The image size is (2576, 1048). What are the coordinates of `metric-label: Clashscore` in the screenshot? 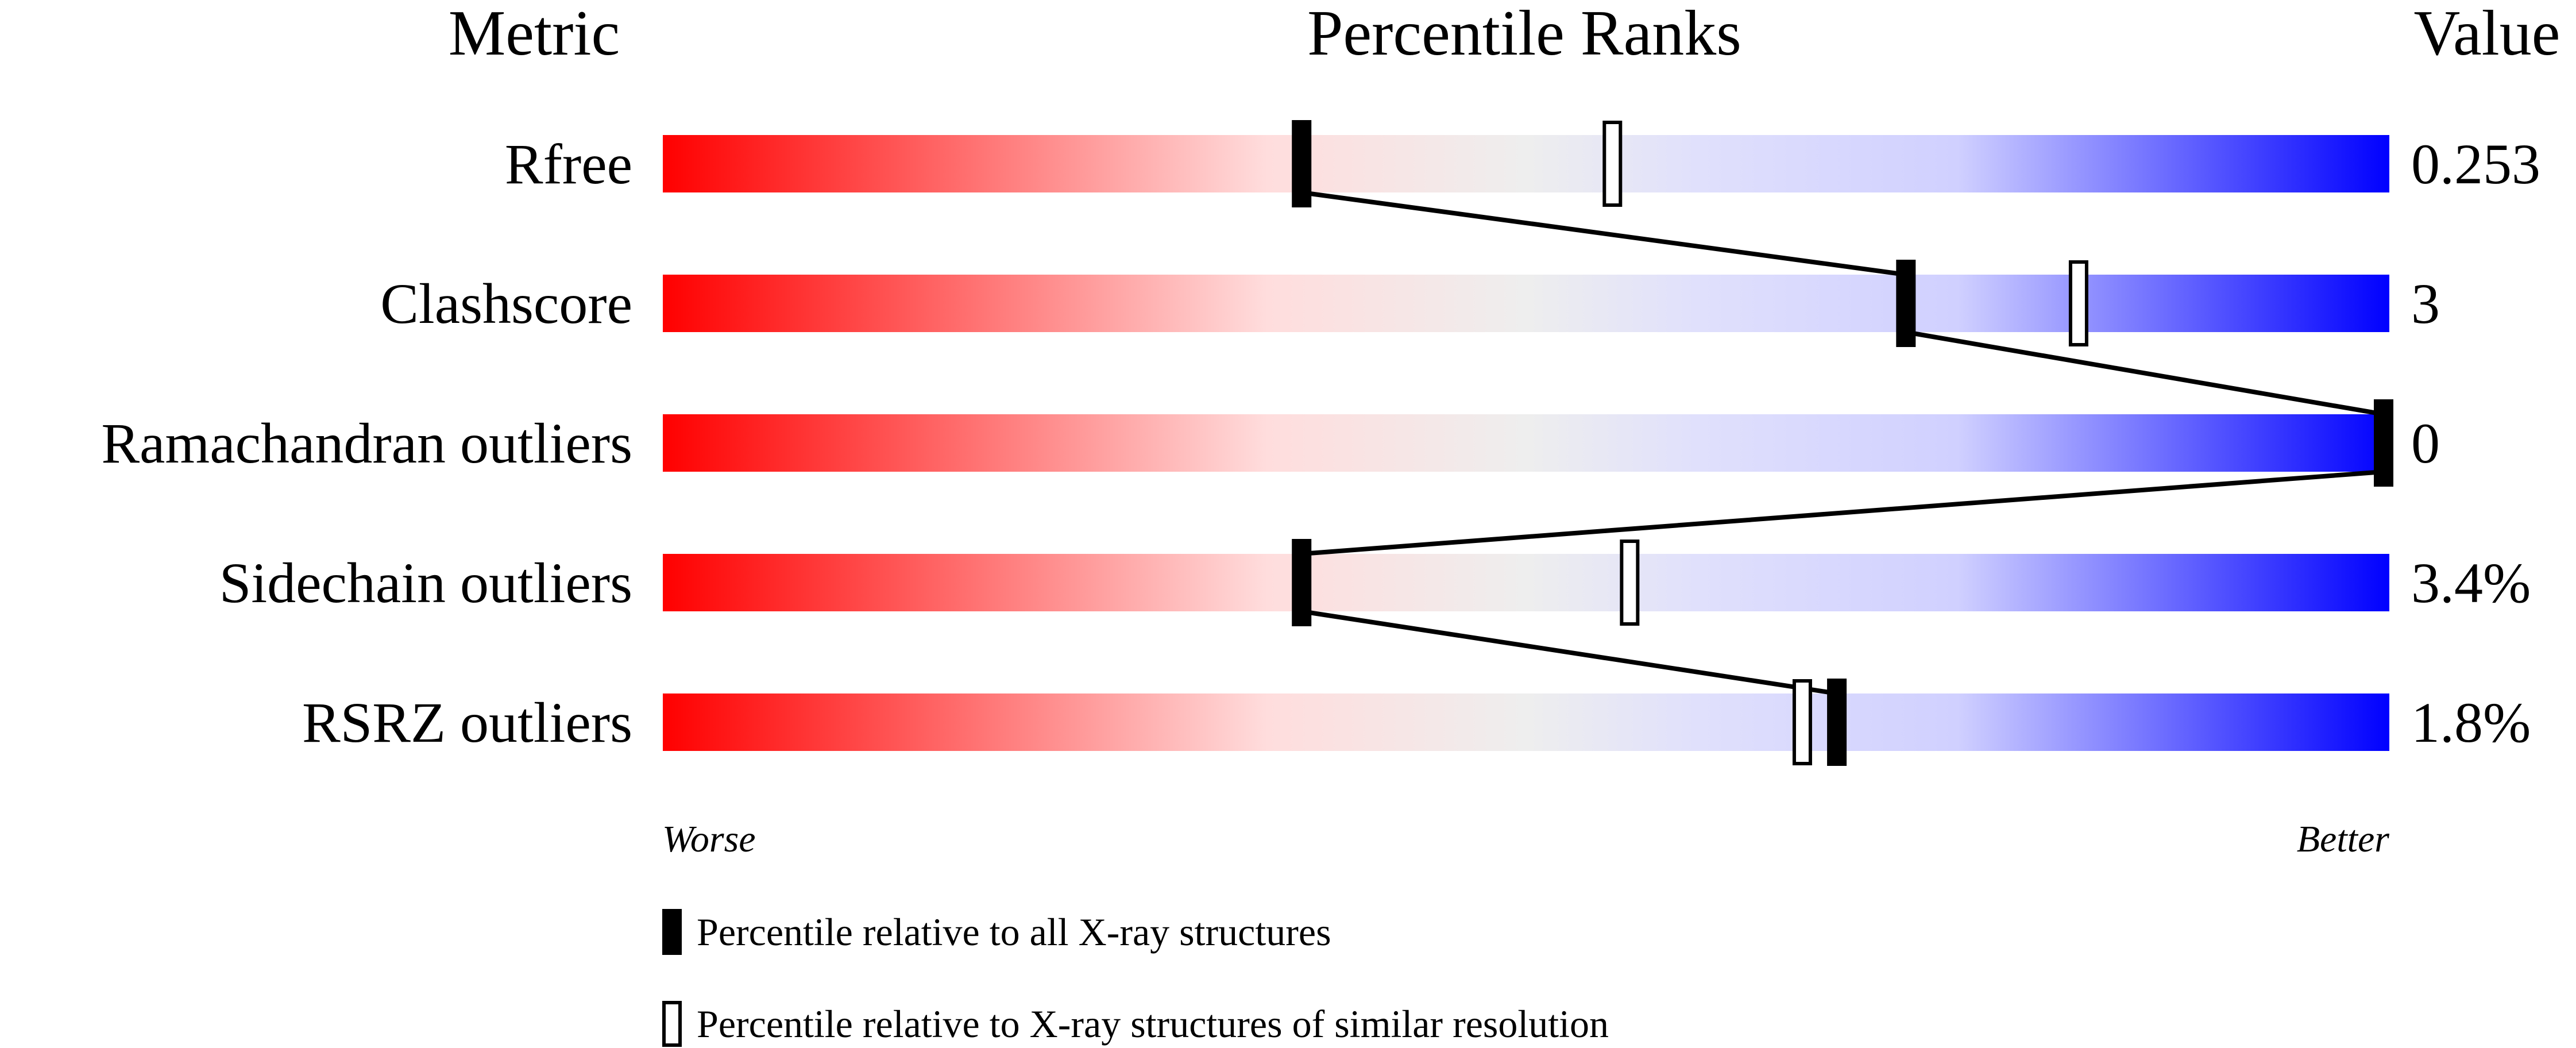 It's located at (506, 304).